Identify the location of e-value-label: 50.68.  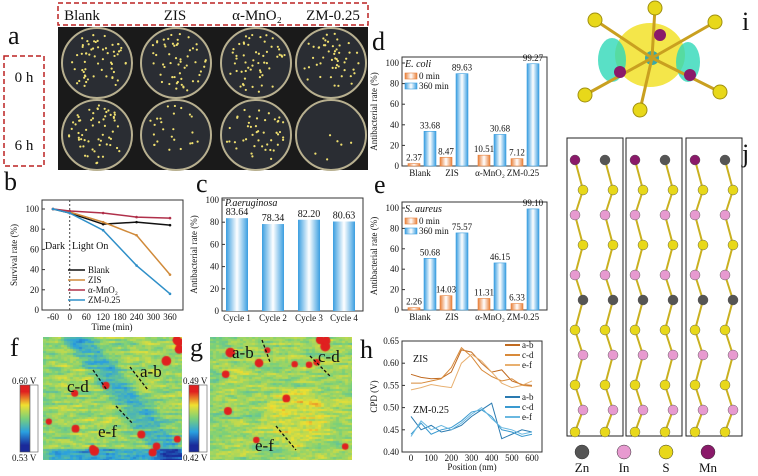
(430, 252).